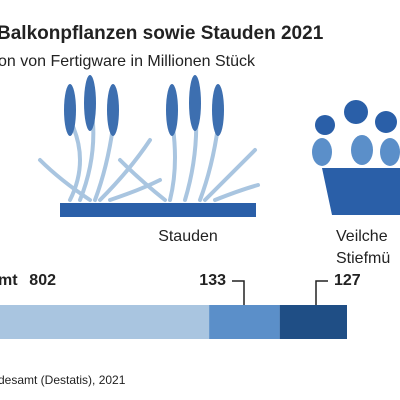  What do you see at coordinates (212, 280) in the screenshot?
I see `value-label: 133` at bounding box center [212, 280].